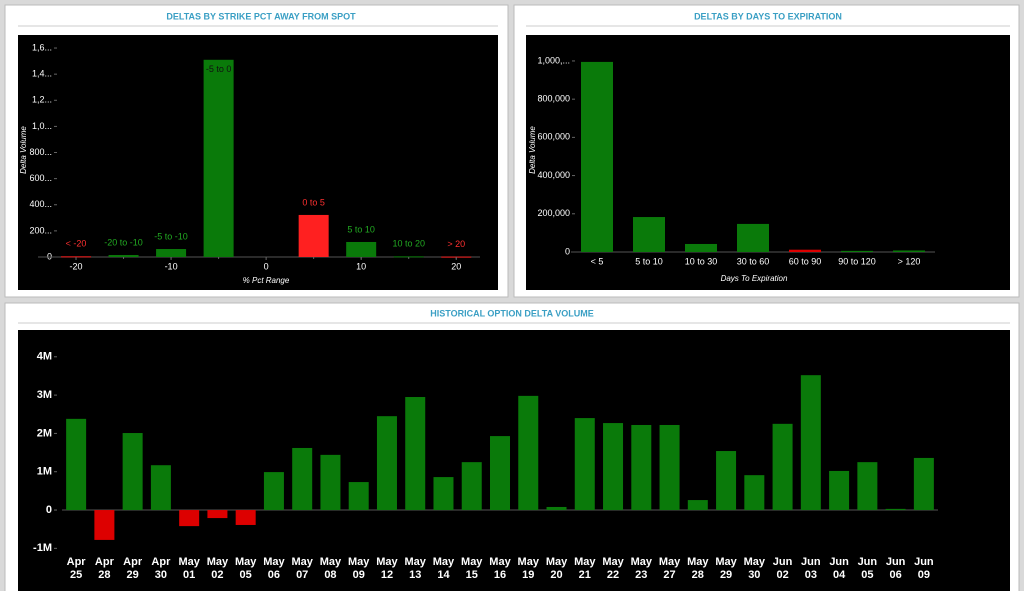 The image size is (1024, 591). What do you see at coordinates (77, 568) in the screenshot?
I see `x-tick-label: Apr 25` at bounding box center [77, 568].